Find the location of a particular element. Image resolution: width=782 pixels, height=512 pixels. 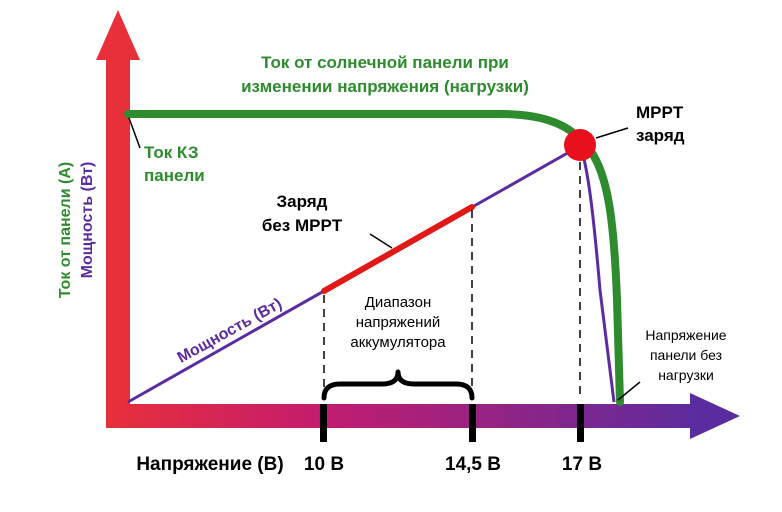

open-circuit-label-line2: панели без is located at coordinates (686, 355).